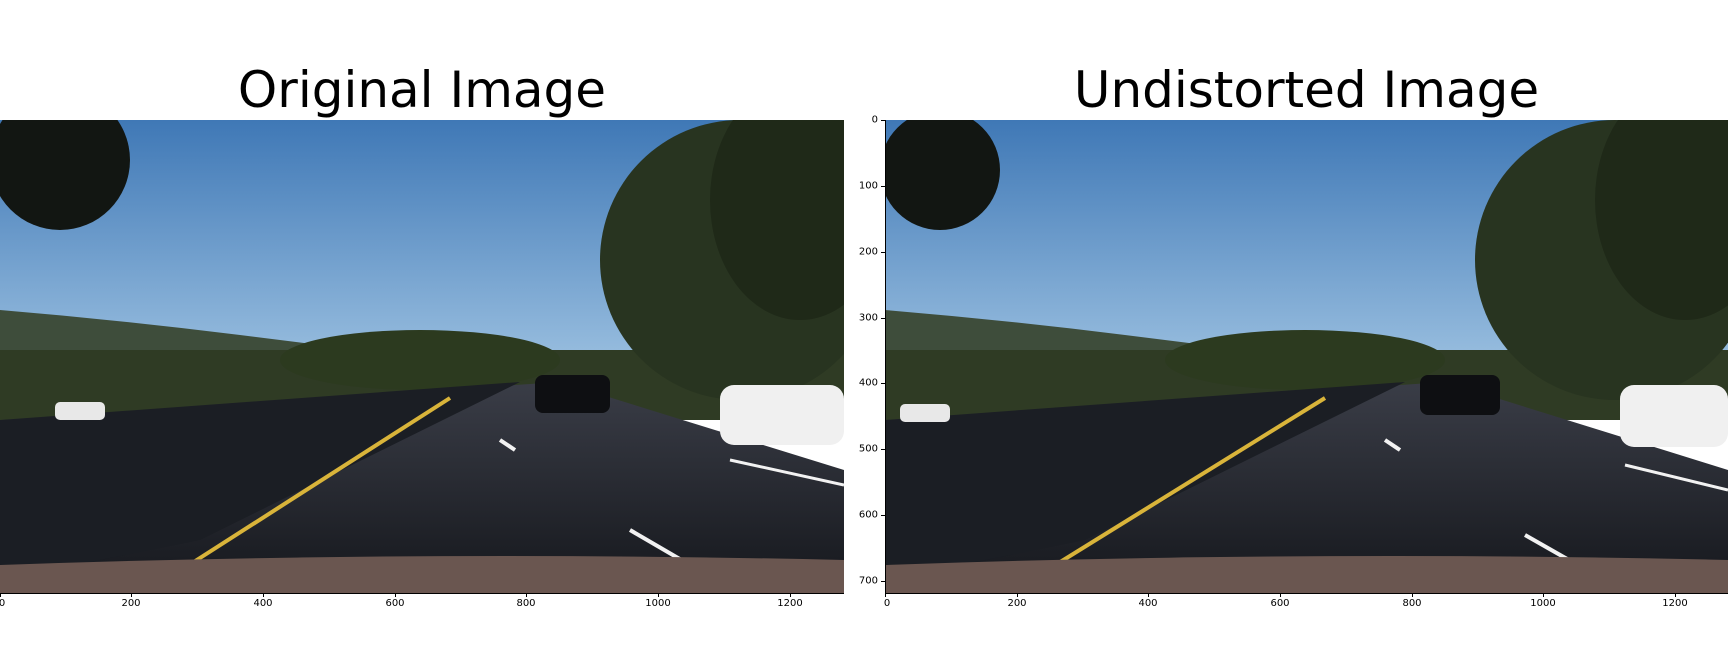 The image size is (1728, 648). I want to click on panel-title-undistorted: Undistorted Image, so click(1306, 90).